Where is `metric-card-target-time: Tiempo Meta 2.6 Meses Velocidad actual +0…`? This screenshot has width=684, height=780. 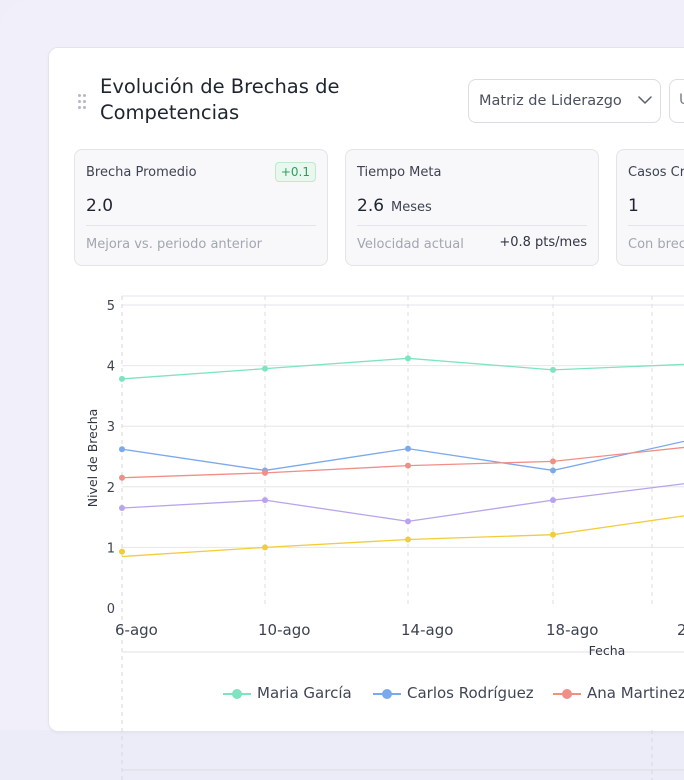 metric-card-target-time: Tiempo Meta 2.6 Meses Velocidad actual +0… is located at coordinates (472, 207).